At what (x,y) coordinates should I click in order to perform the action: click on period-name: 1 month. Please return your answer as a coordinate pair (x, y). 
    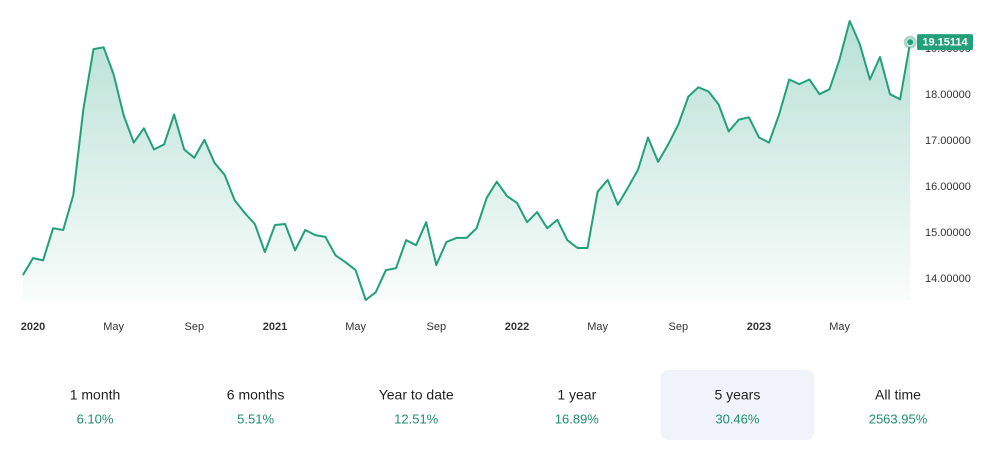
    Looking at the image, I should click on (95, 395).